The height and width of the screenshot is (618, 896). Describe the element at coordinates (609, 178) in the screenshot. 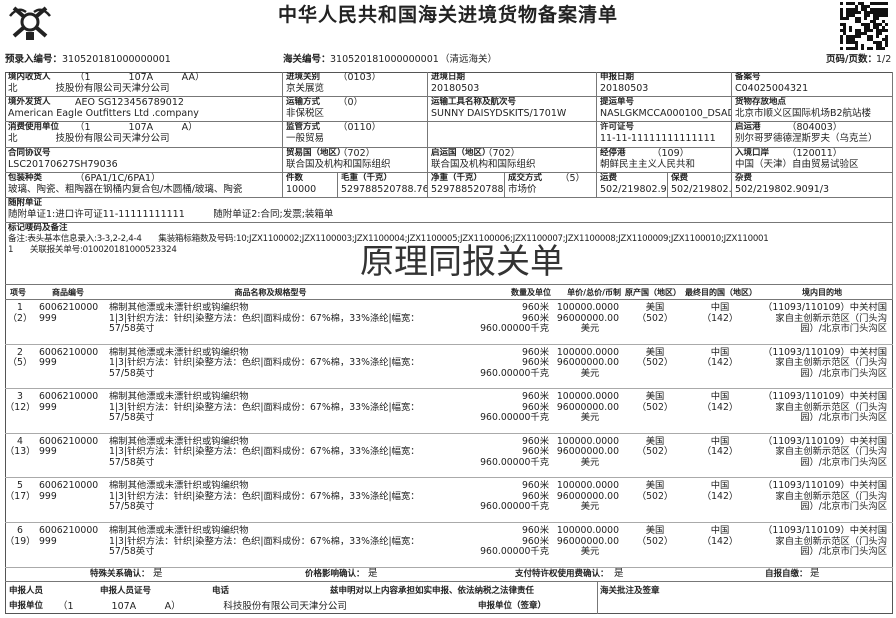

I see `field-label: 运费` at that location.